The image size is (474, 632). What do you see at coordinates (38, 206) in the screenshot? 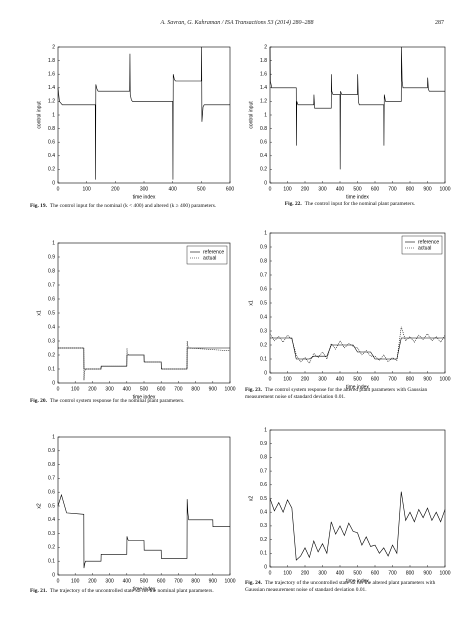
I see `caption-label: Fig. 19.` at bounding box center [38, 206].